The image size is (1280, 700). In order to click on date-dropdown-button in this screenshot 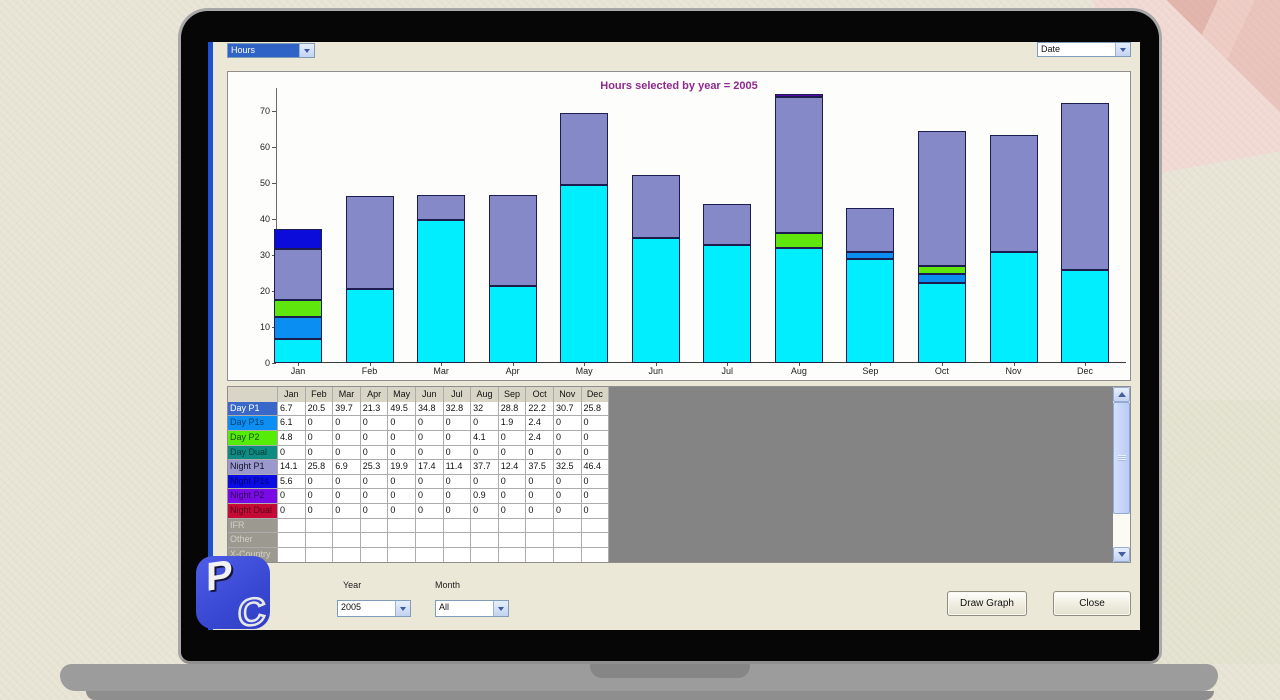, I will do `click(1122, 49)`.